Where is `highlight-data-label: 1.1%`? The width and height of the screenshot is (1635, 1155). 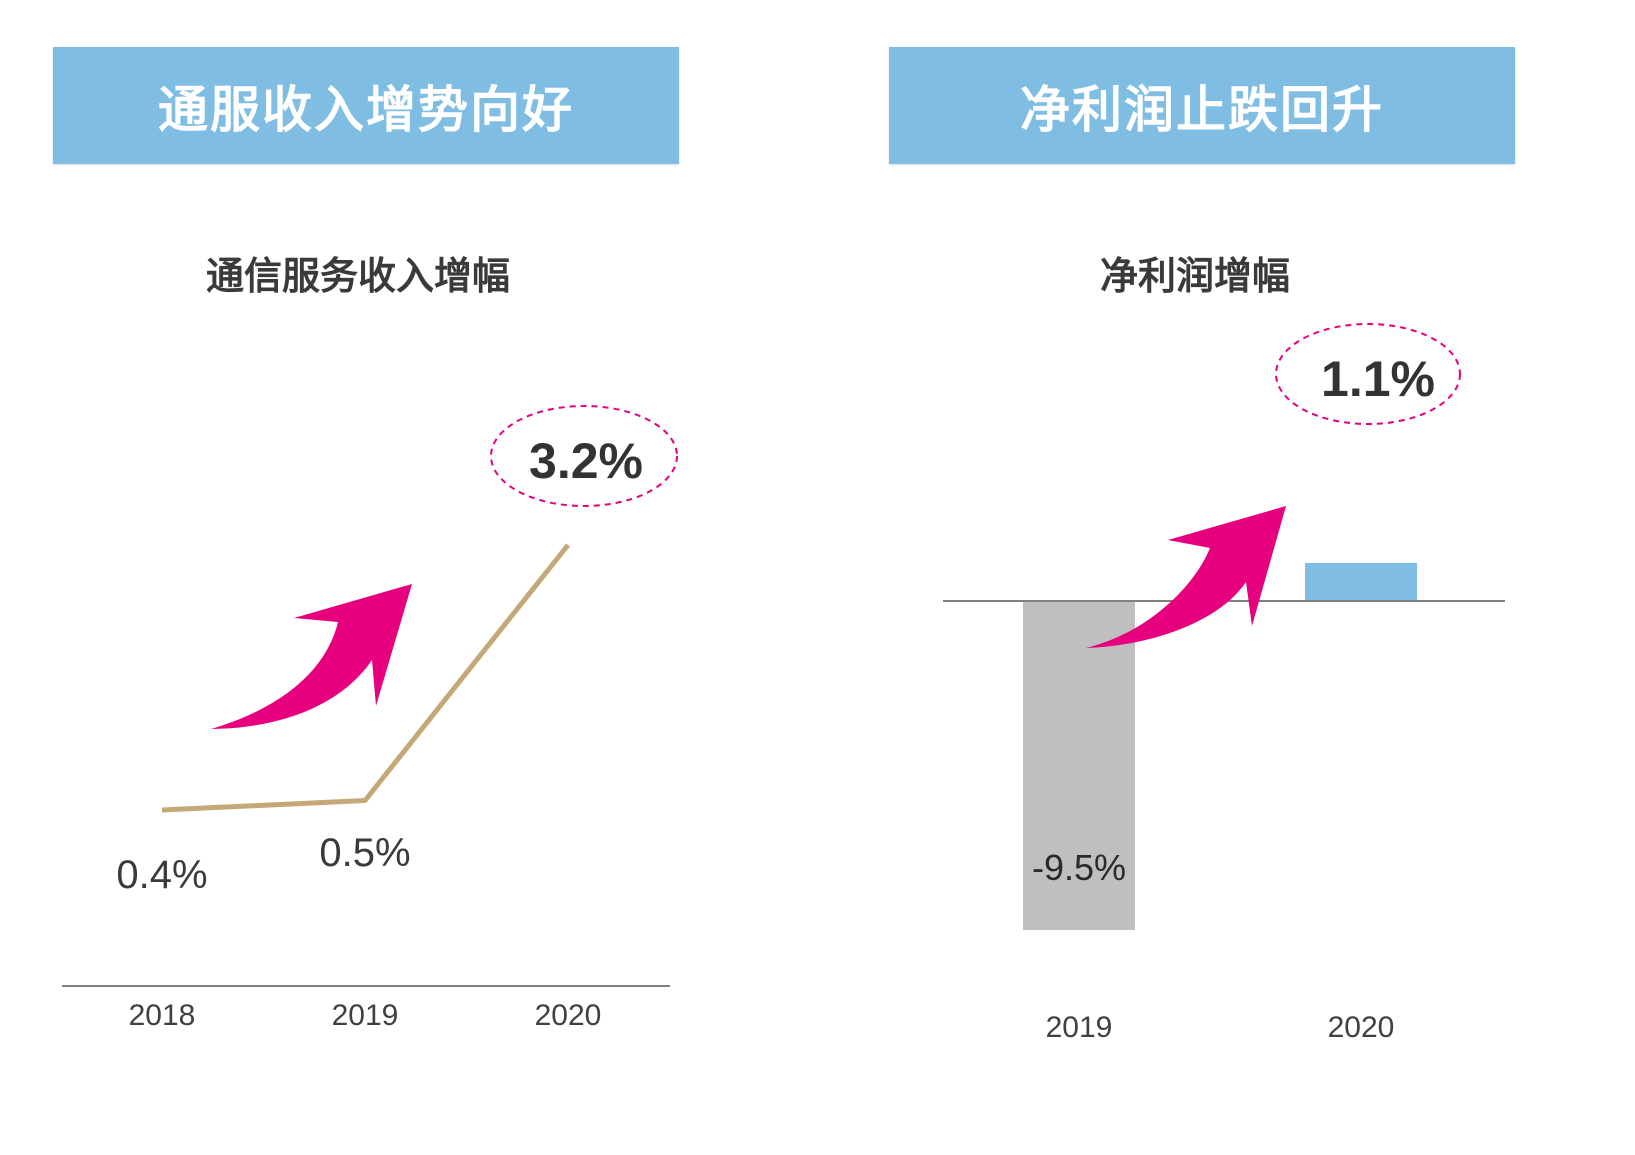
highlight-data-label: 1.1% is located at coordinates (1378, 379).